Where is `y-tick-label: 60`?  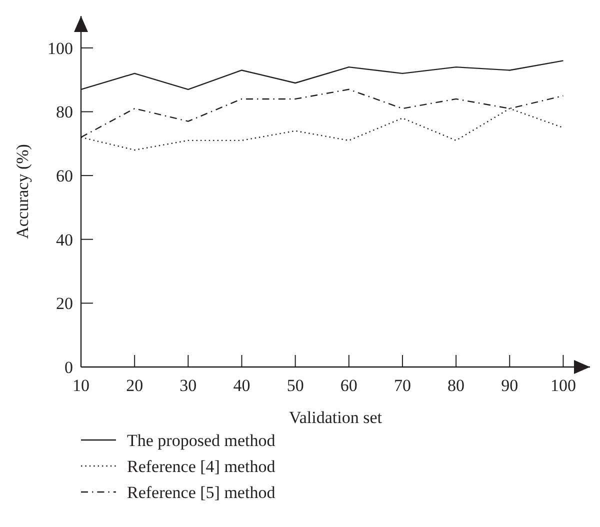
y-tick-label: 60 is located at coordinates (64, 176).